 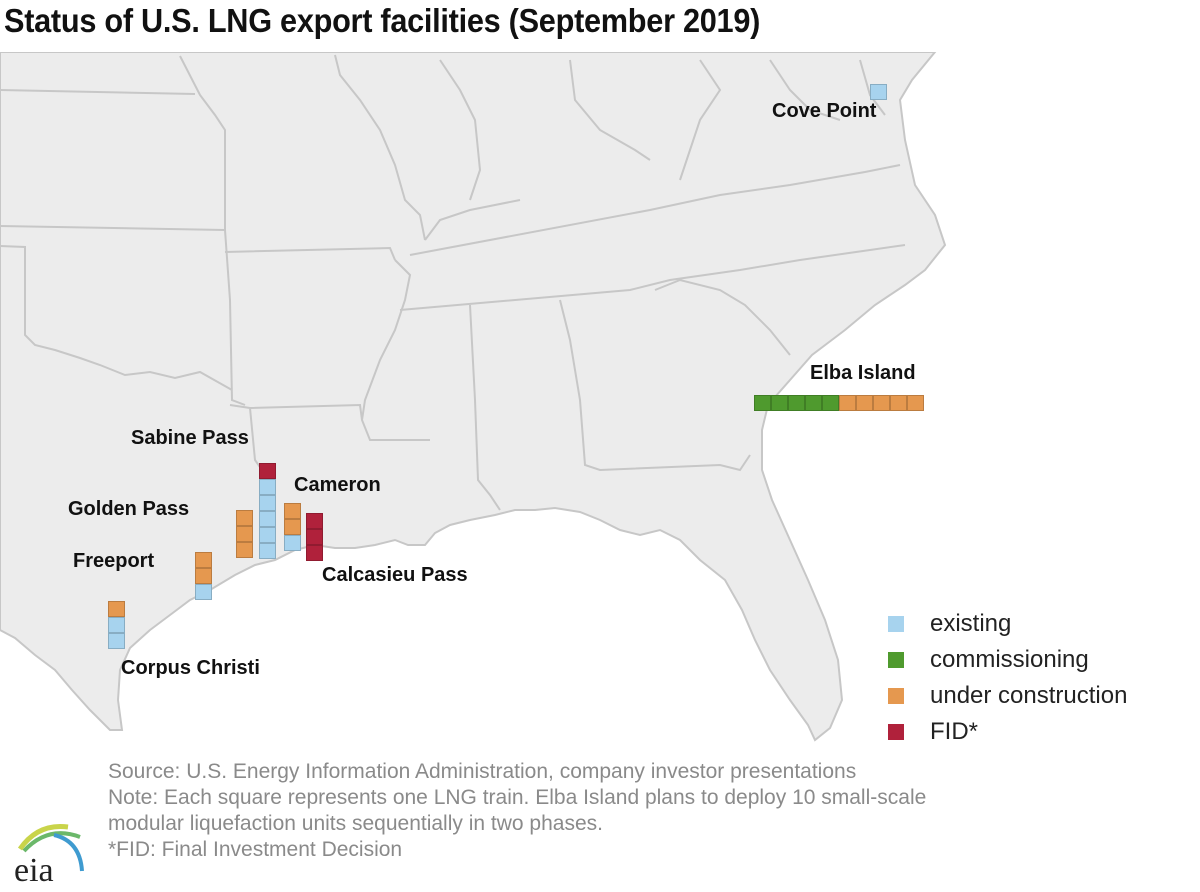 I want to click on facility-calcasieu-pass-trains, so click(x=314, y=537).